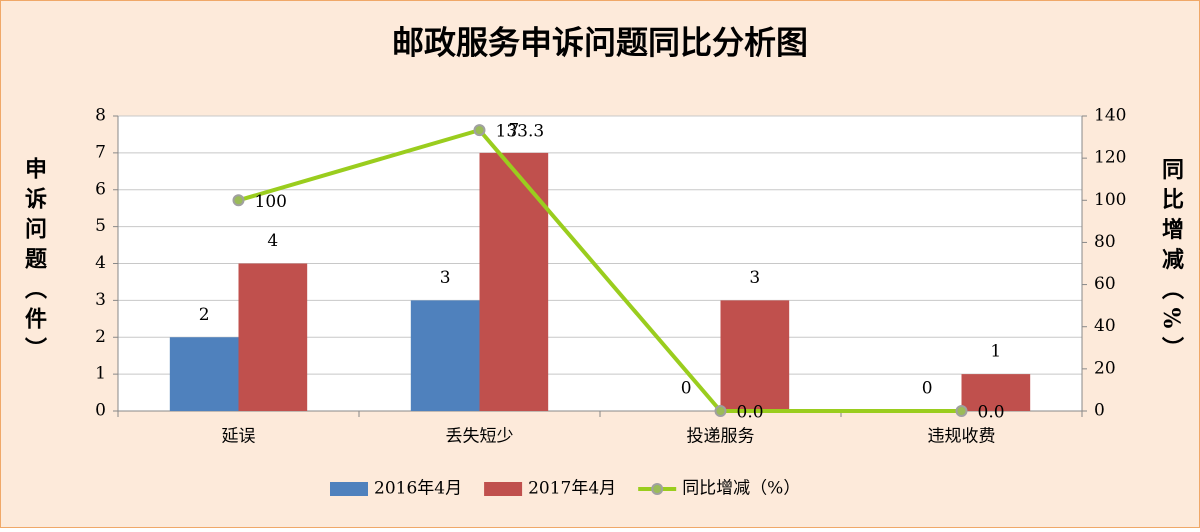 This screenshot has width=1200, height=532. What do you see at coordinates (1105, 284) in the screenshot?
I see `y2-tick-label: 60` at bounding box center [1105, 284].